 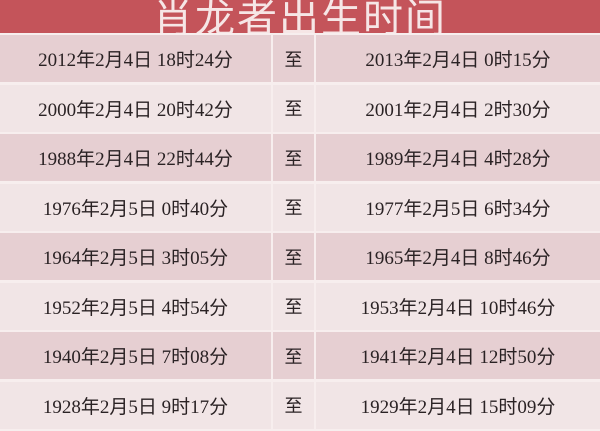 I want to click on end-time-cell: 1965年2月4日 8时46分, so click(x=458, y=256).